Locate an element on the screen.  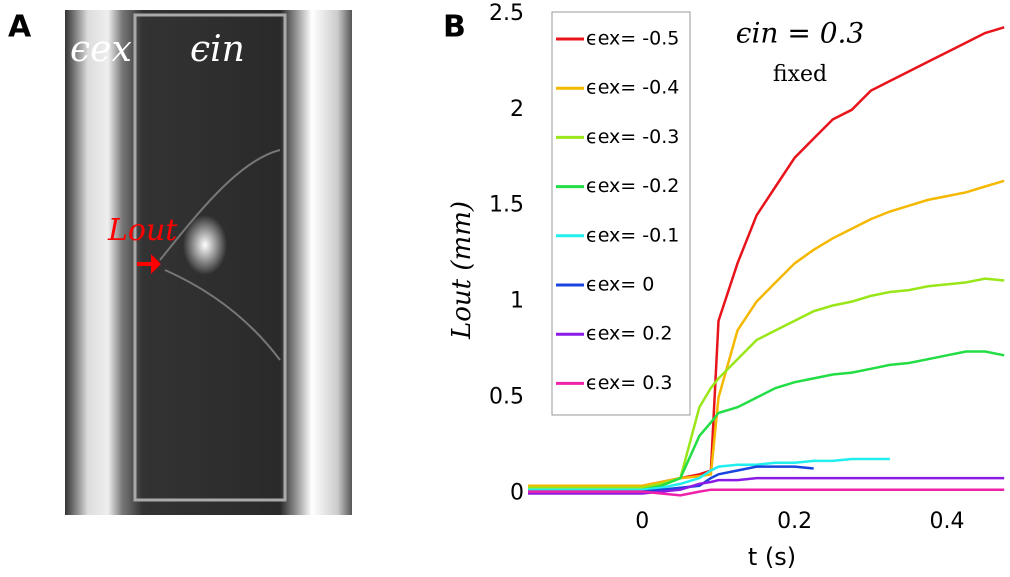
legend-box is located at coordinates (621, 213).